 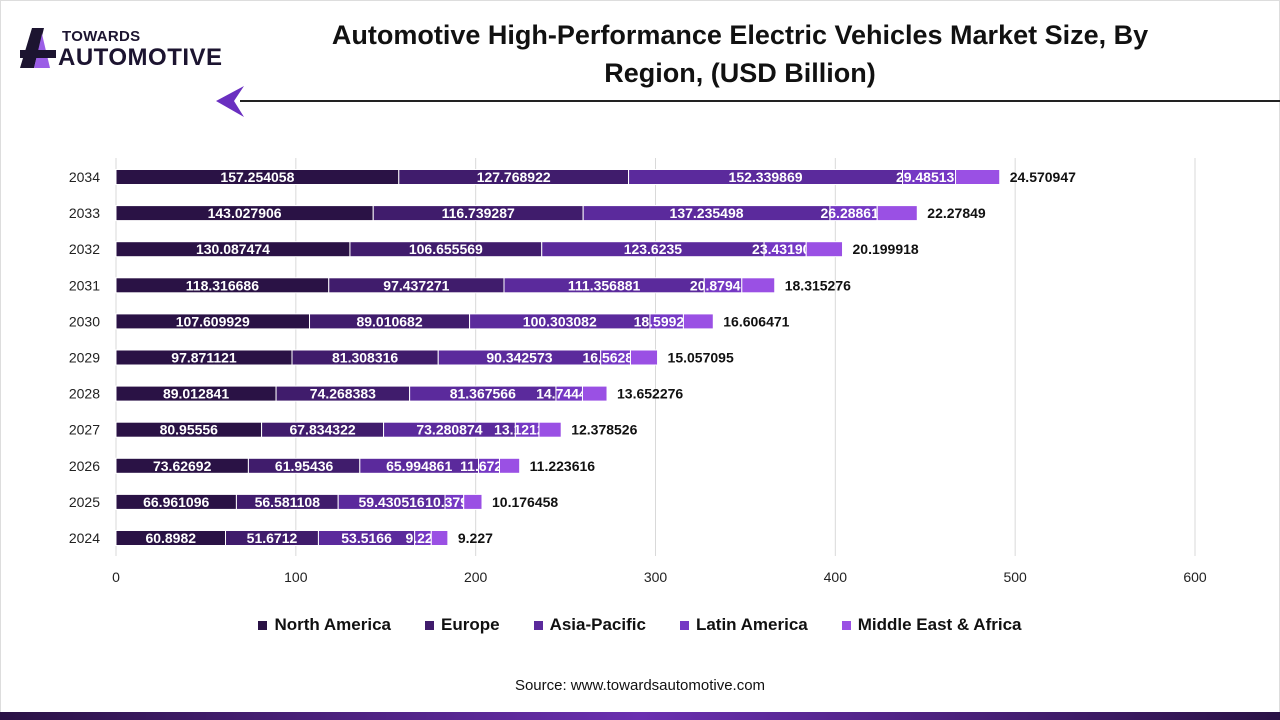 What do you see at coordinates (519, 358) in the screenshot?
I see `data-label: 90.342573` at bounding box center [519, 358].